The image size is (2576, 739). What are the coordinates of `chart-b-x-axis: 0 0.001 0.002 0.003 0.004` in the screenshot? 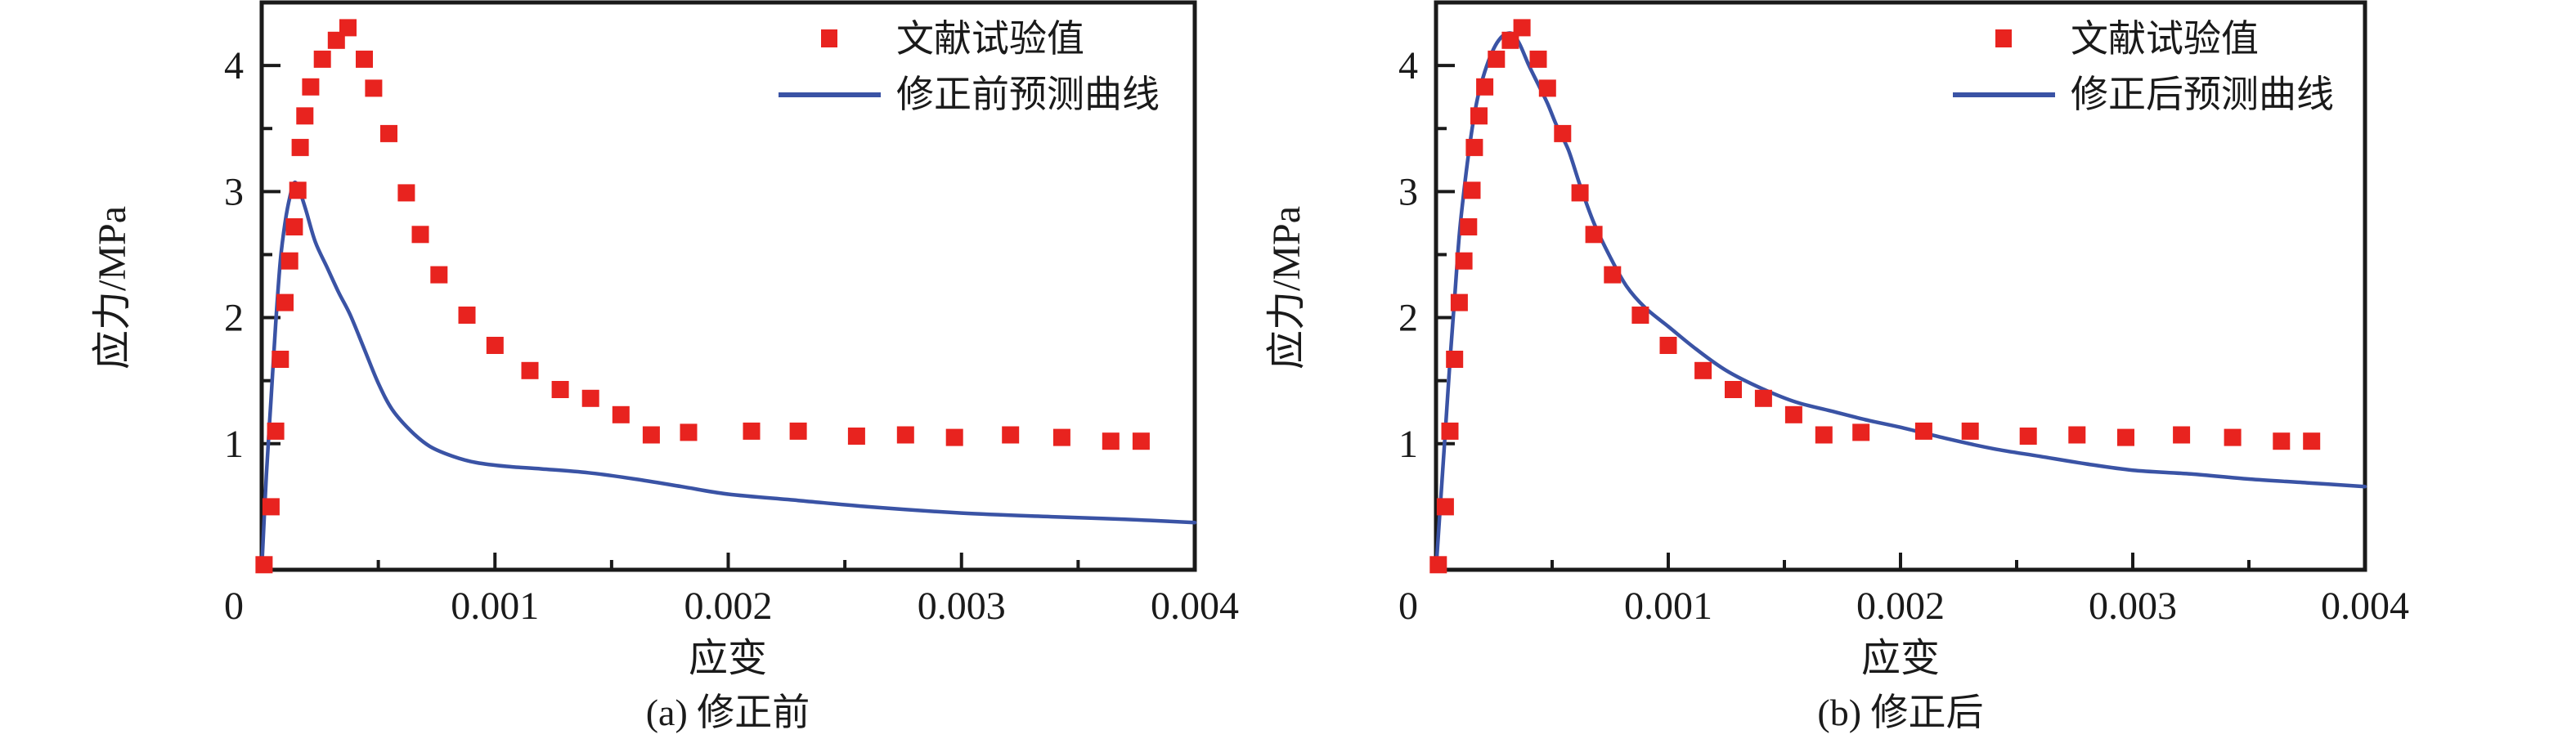 It's located at (1903, 591).